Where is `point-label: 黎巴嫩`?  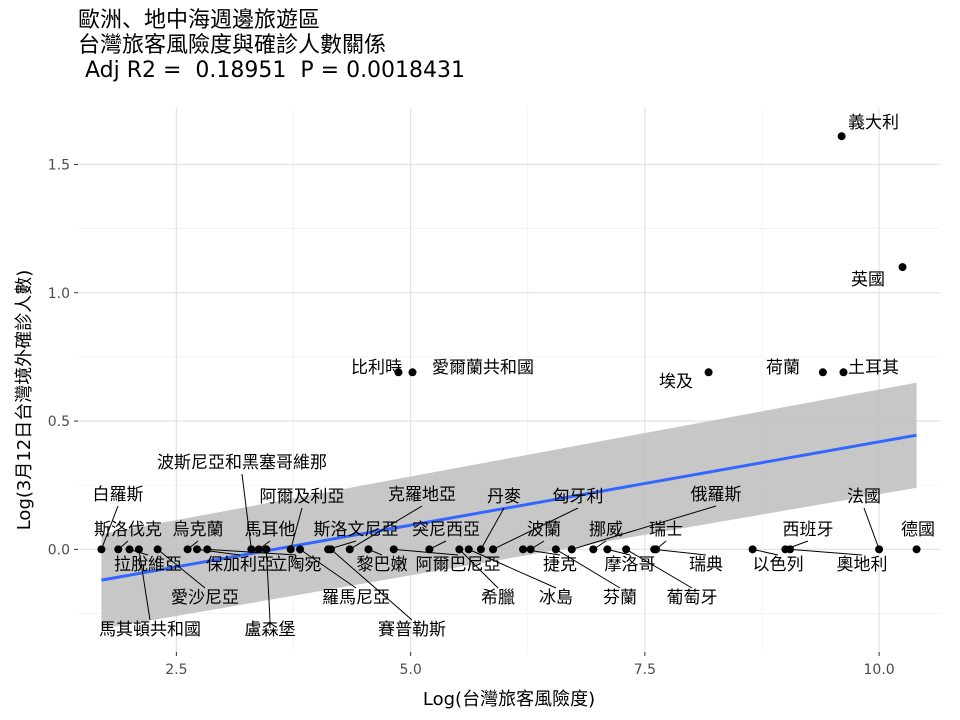
point-label: 黎巴嫩 is located at coordinates (382, 565).